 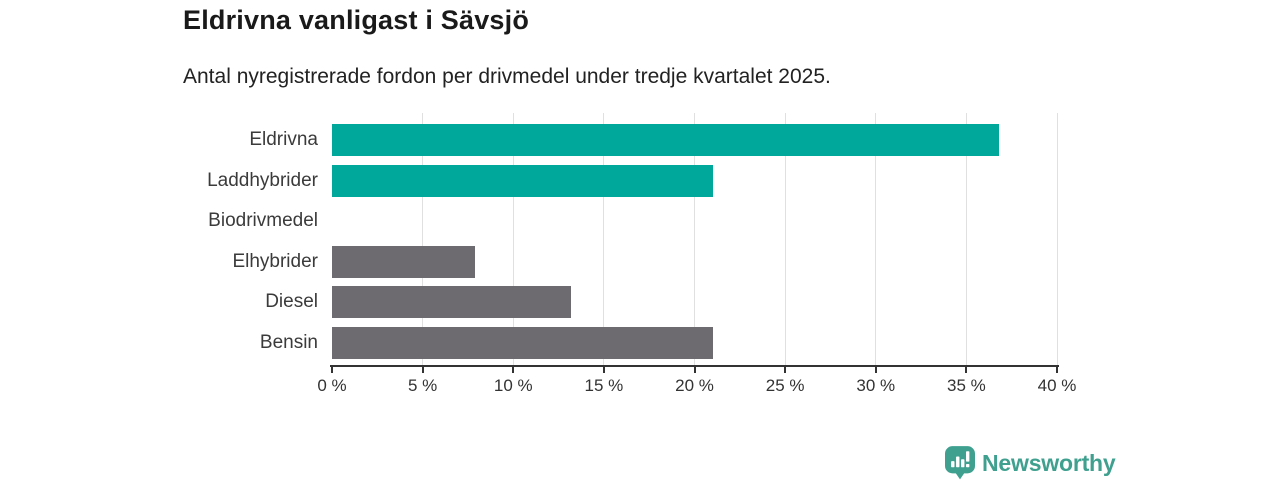 What do you see at coordinates (604, 385) in the screenshot?
I see `x-axis-tick-label: 15 %` at bounding box center [604, 385].